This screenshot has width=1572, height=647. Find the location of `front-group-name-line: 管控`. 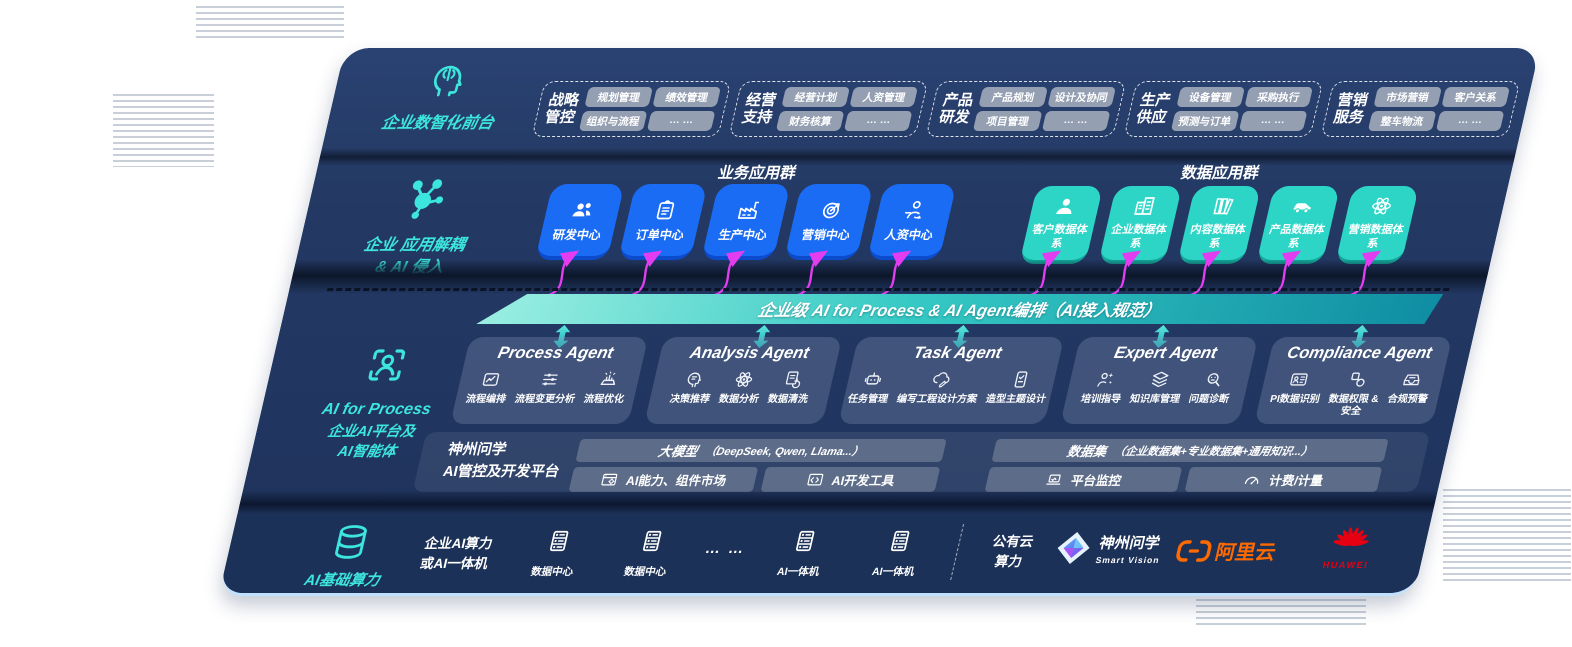

front-group-name-line: 管控 is located at coordinates (559, 117).